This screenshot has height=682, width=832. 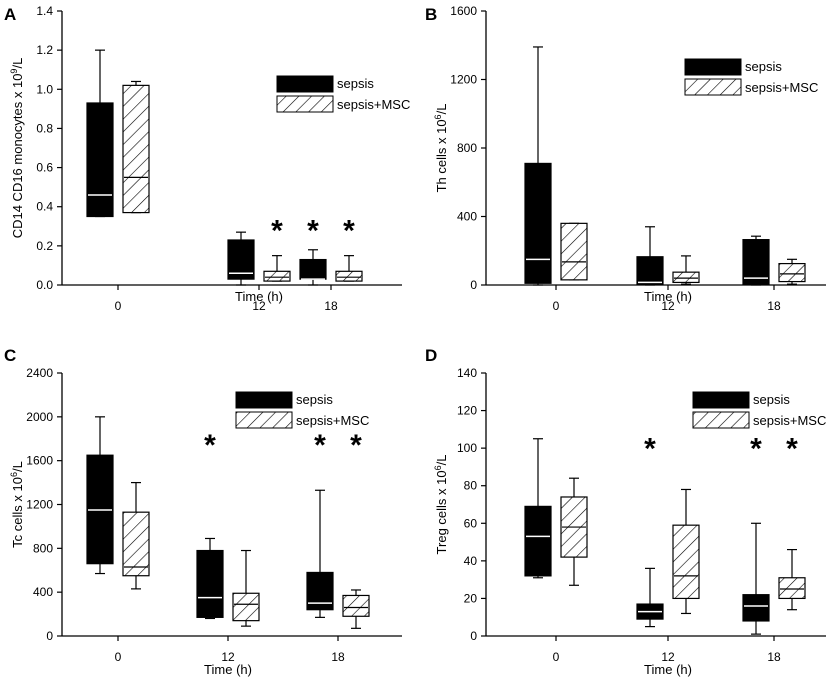 I want to click on y-tick-label: 60, so click(x=471, y=523).